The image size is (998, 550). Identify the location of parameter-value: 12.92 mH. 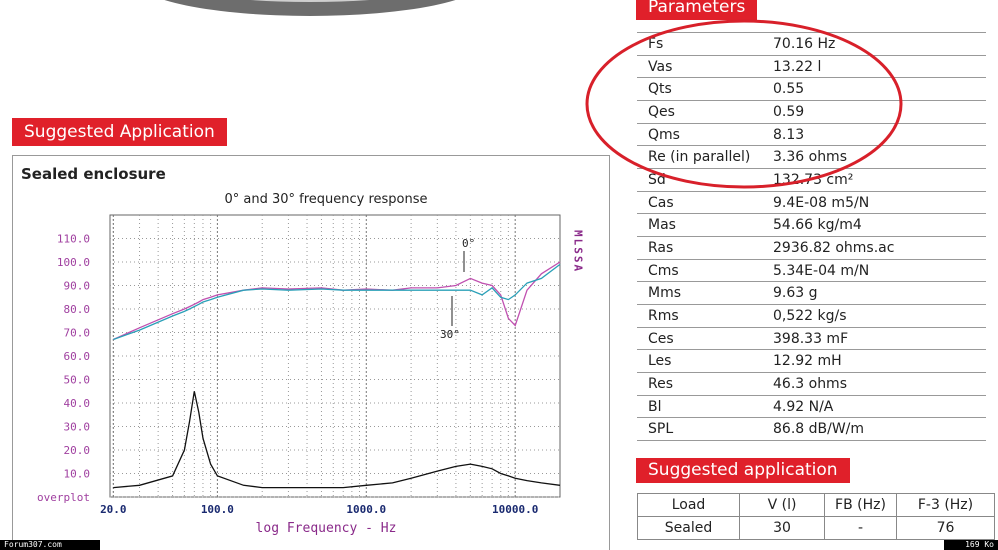
(807, 361).